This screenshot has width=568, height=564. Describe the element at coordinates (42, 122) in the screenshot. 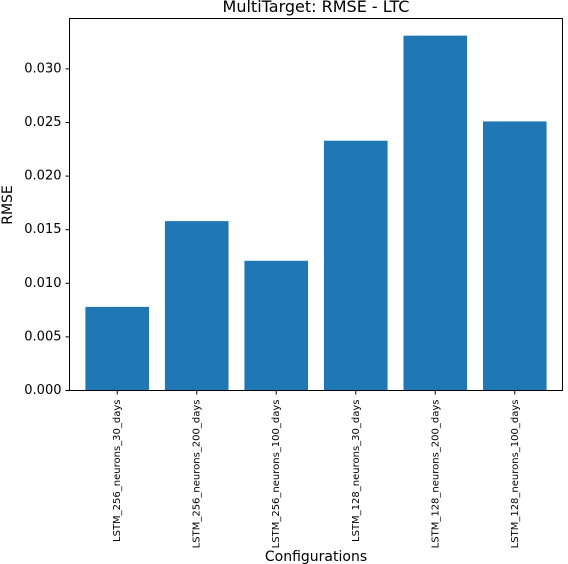

I see `y-tick-label: 0.025` at that location.